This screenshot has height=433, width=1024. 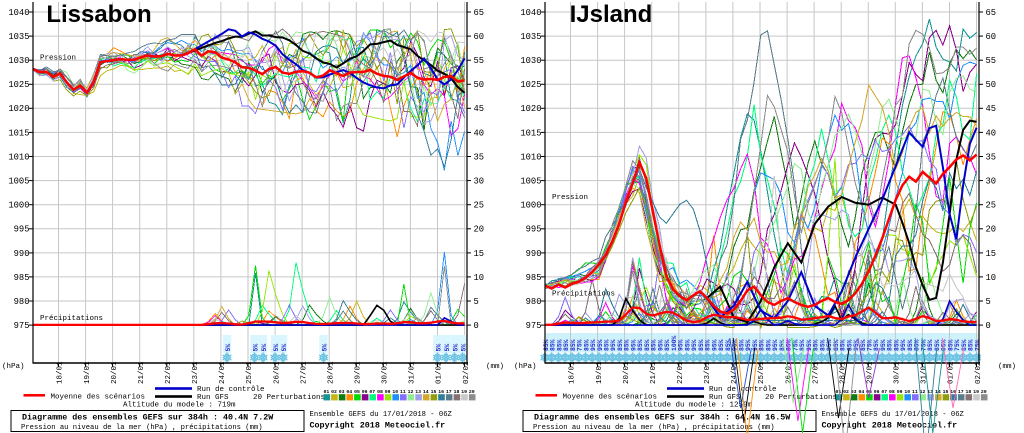 I want to click on svg-text: Altitude du modele : 1259m, so click(x=694, y=406).